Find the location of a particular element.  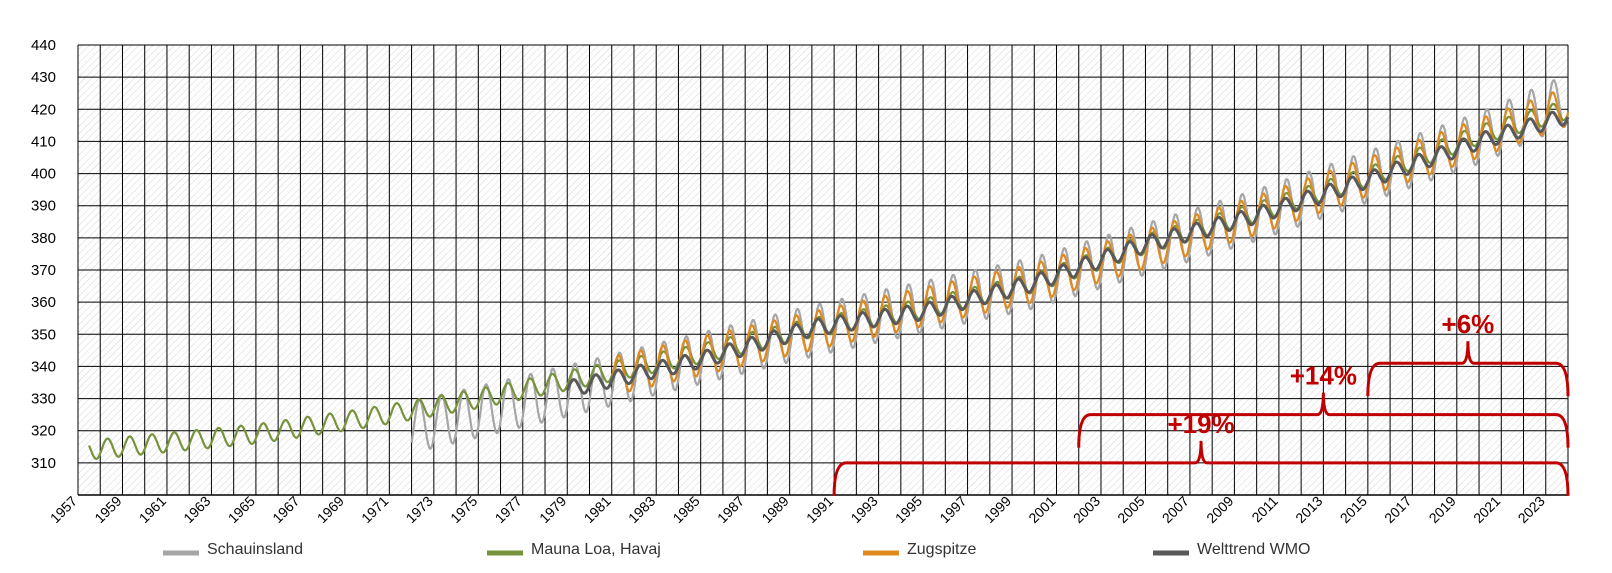

y-tick-label: 400 is located at coordinates (43, 174).